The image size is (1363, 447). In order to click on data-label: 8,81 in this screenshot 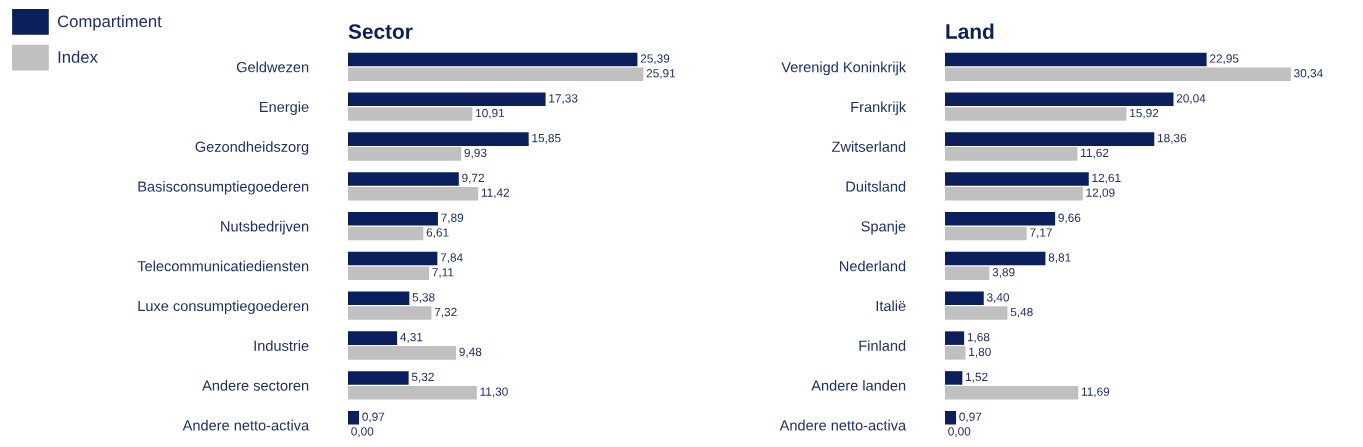, I will do `click(1059, 258)`.